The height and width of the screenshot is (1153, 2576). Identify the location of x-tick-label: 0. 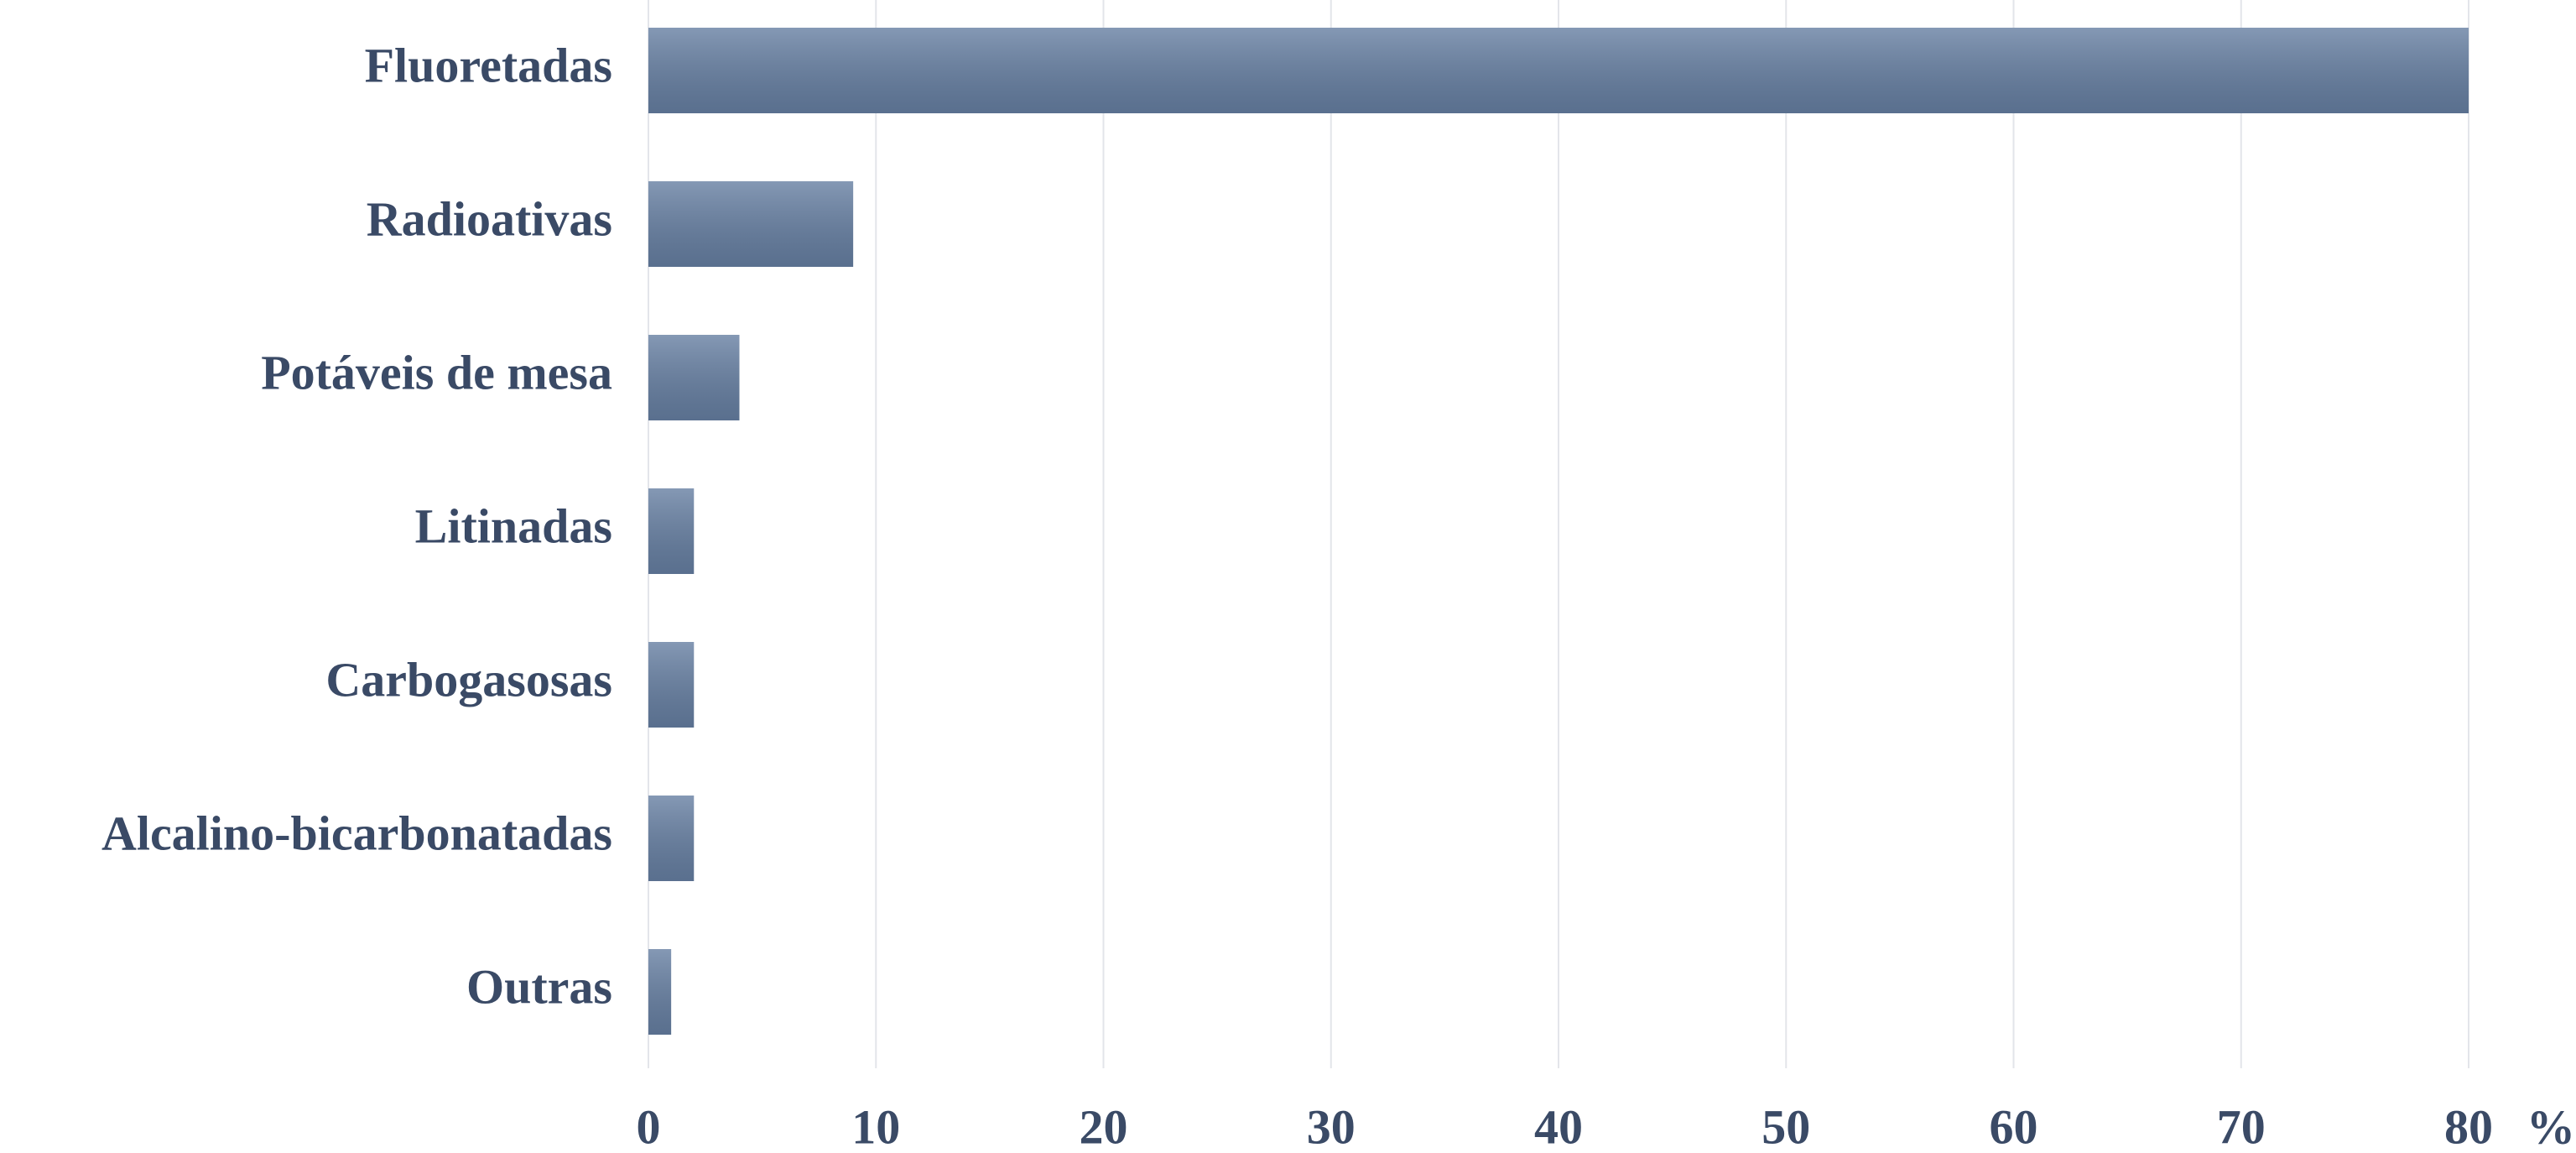
(649, 1126).